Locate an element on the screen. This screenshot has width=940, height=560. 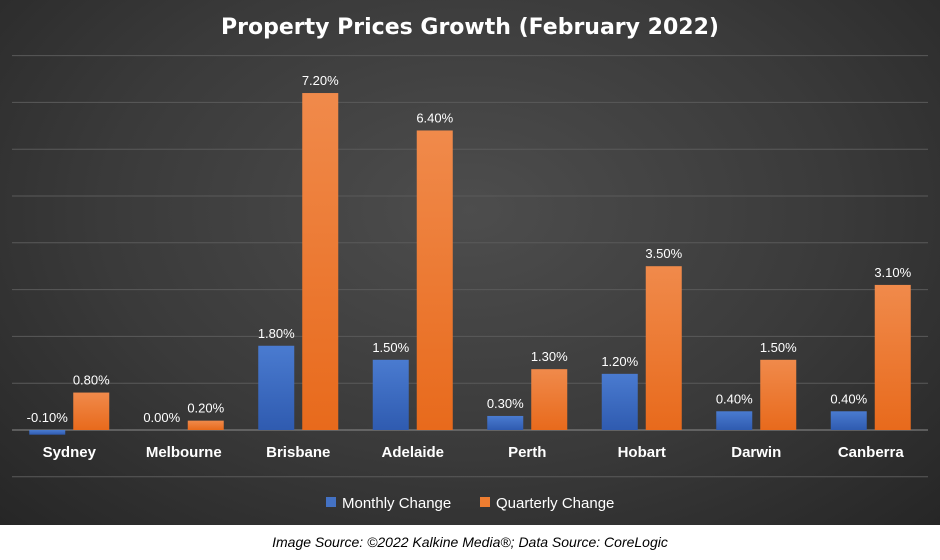
data-label-quarterly-change-sydney: 0.80% is located at coordinates (91, 380).